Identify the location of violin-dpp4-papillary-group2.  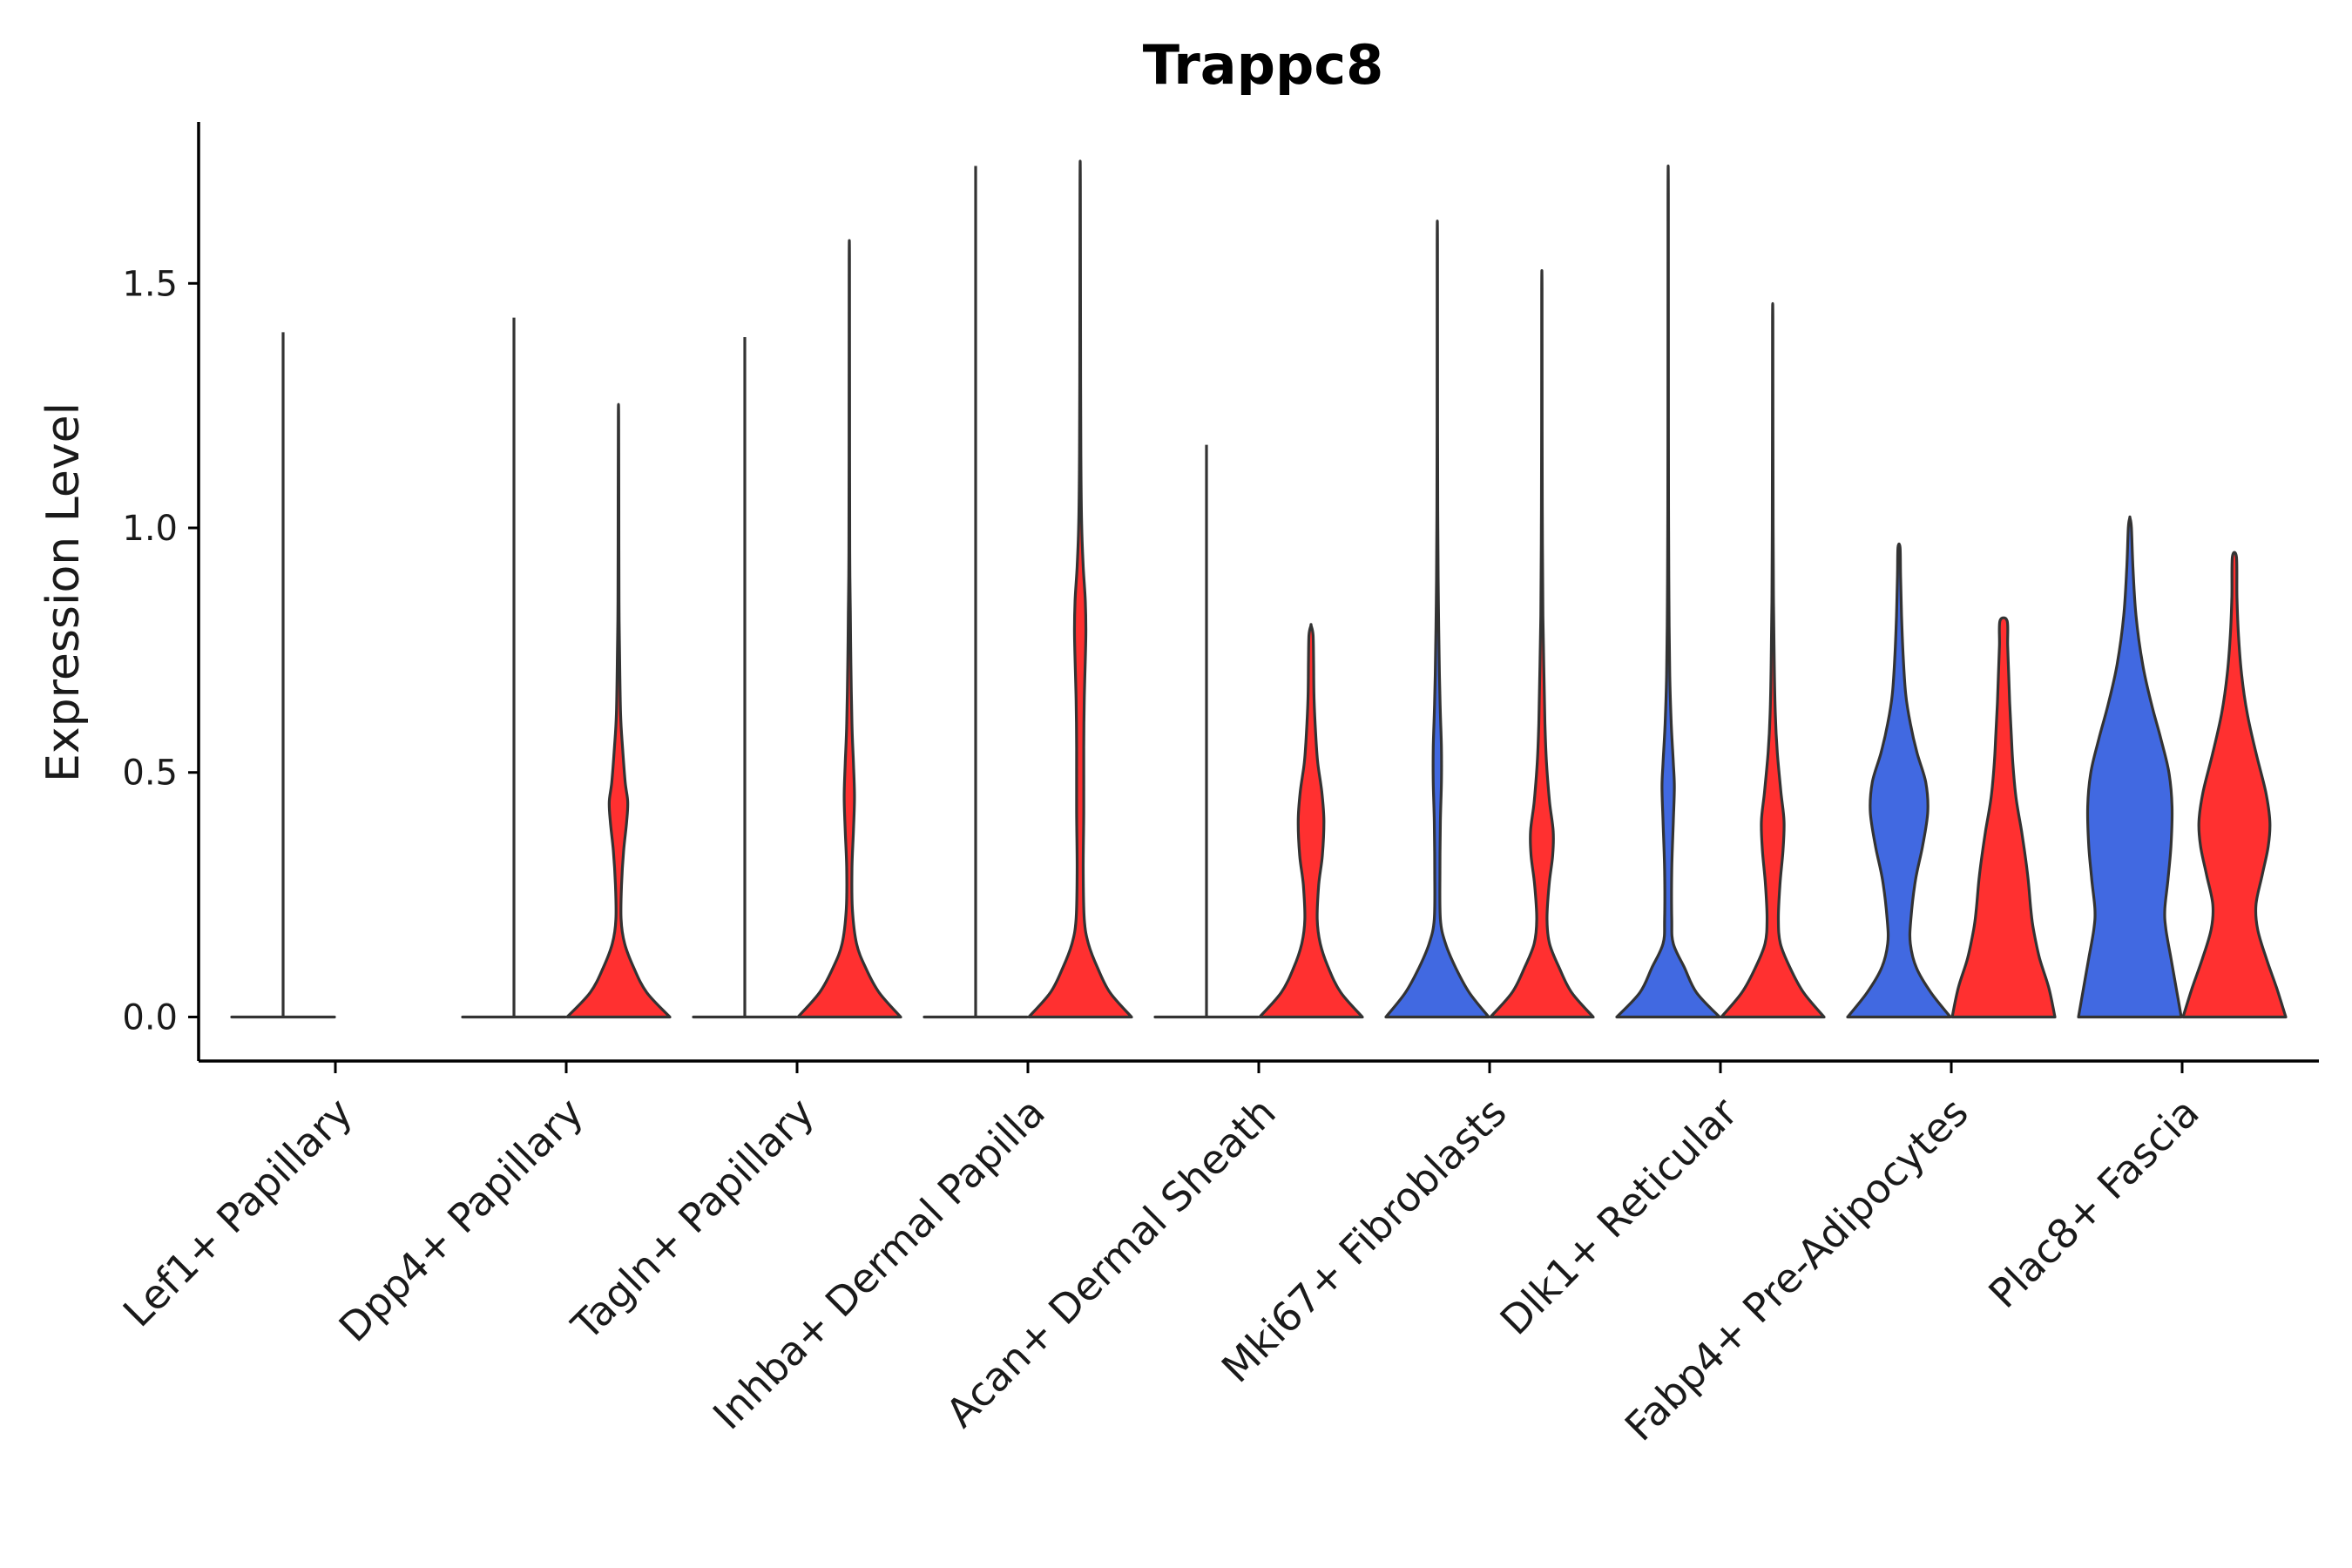
(618, 710).